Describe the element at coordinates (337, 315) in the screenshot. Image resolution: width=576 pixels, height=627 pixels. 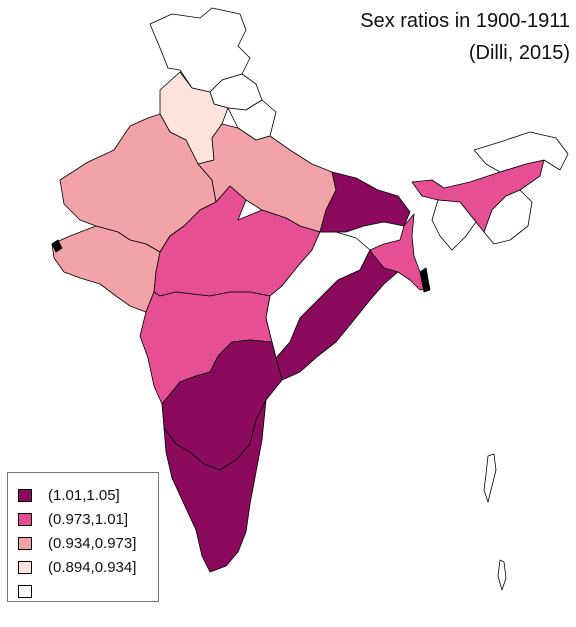
I see `region-orissa-coast` at that location.